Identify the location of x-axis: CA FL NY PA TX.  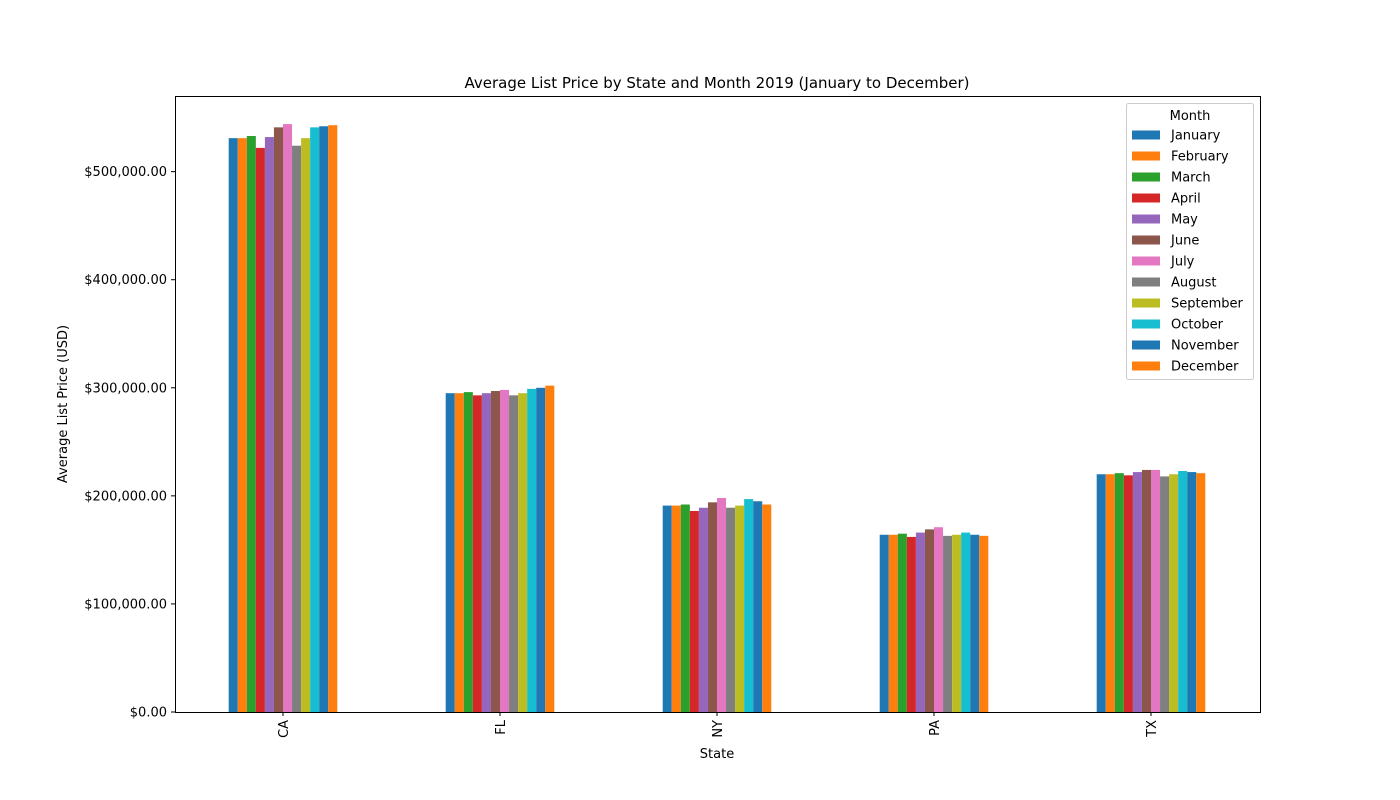
(718, 725).